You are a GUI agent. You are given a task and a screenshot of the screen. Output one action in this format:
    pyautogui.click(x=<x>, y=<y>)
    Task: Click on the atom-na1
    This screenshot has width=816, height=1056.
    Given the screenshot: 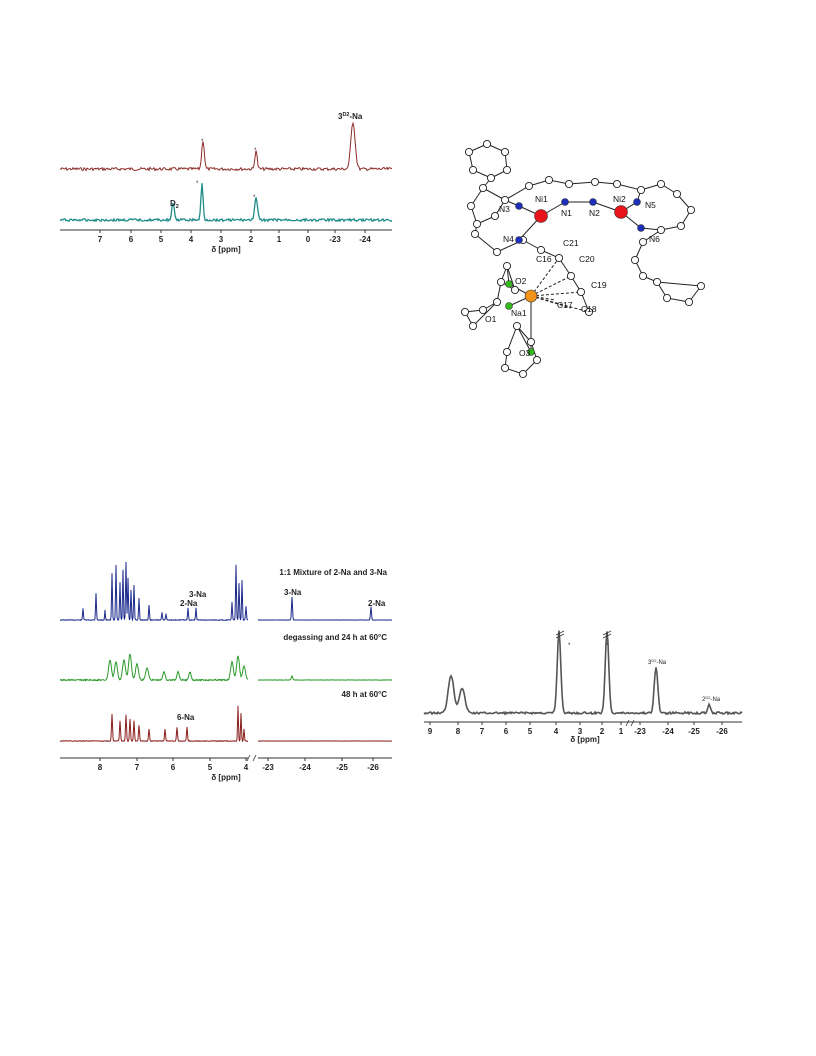 What is the action you would take?
    pyautogui.click(x=531, y=296)
    